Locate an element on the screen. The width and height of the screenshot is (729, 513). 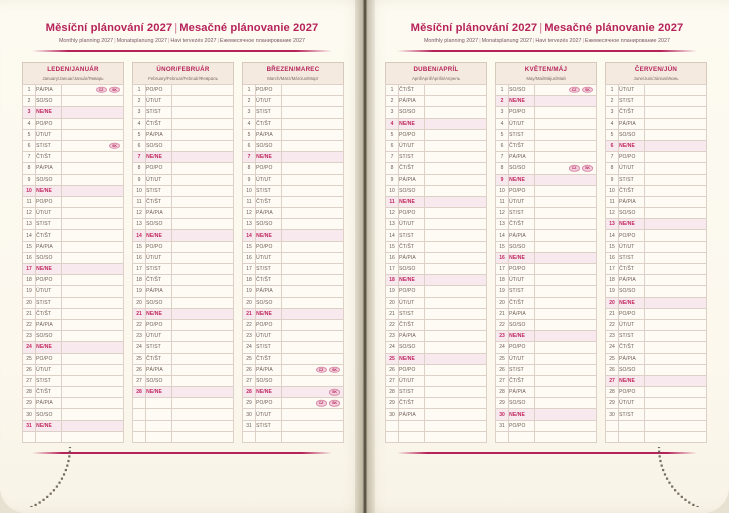
day-row: 16 ST/ST is located at coordinates (655, 258).